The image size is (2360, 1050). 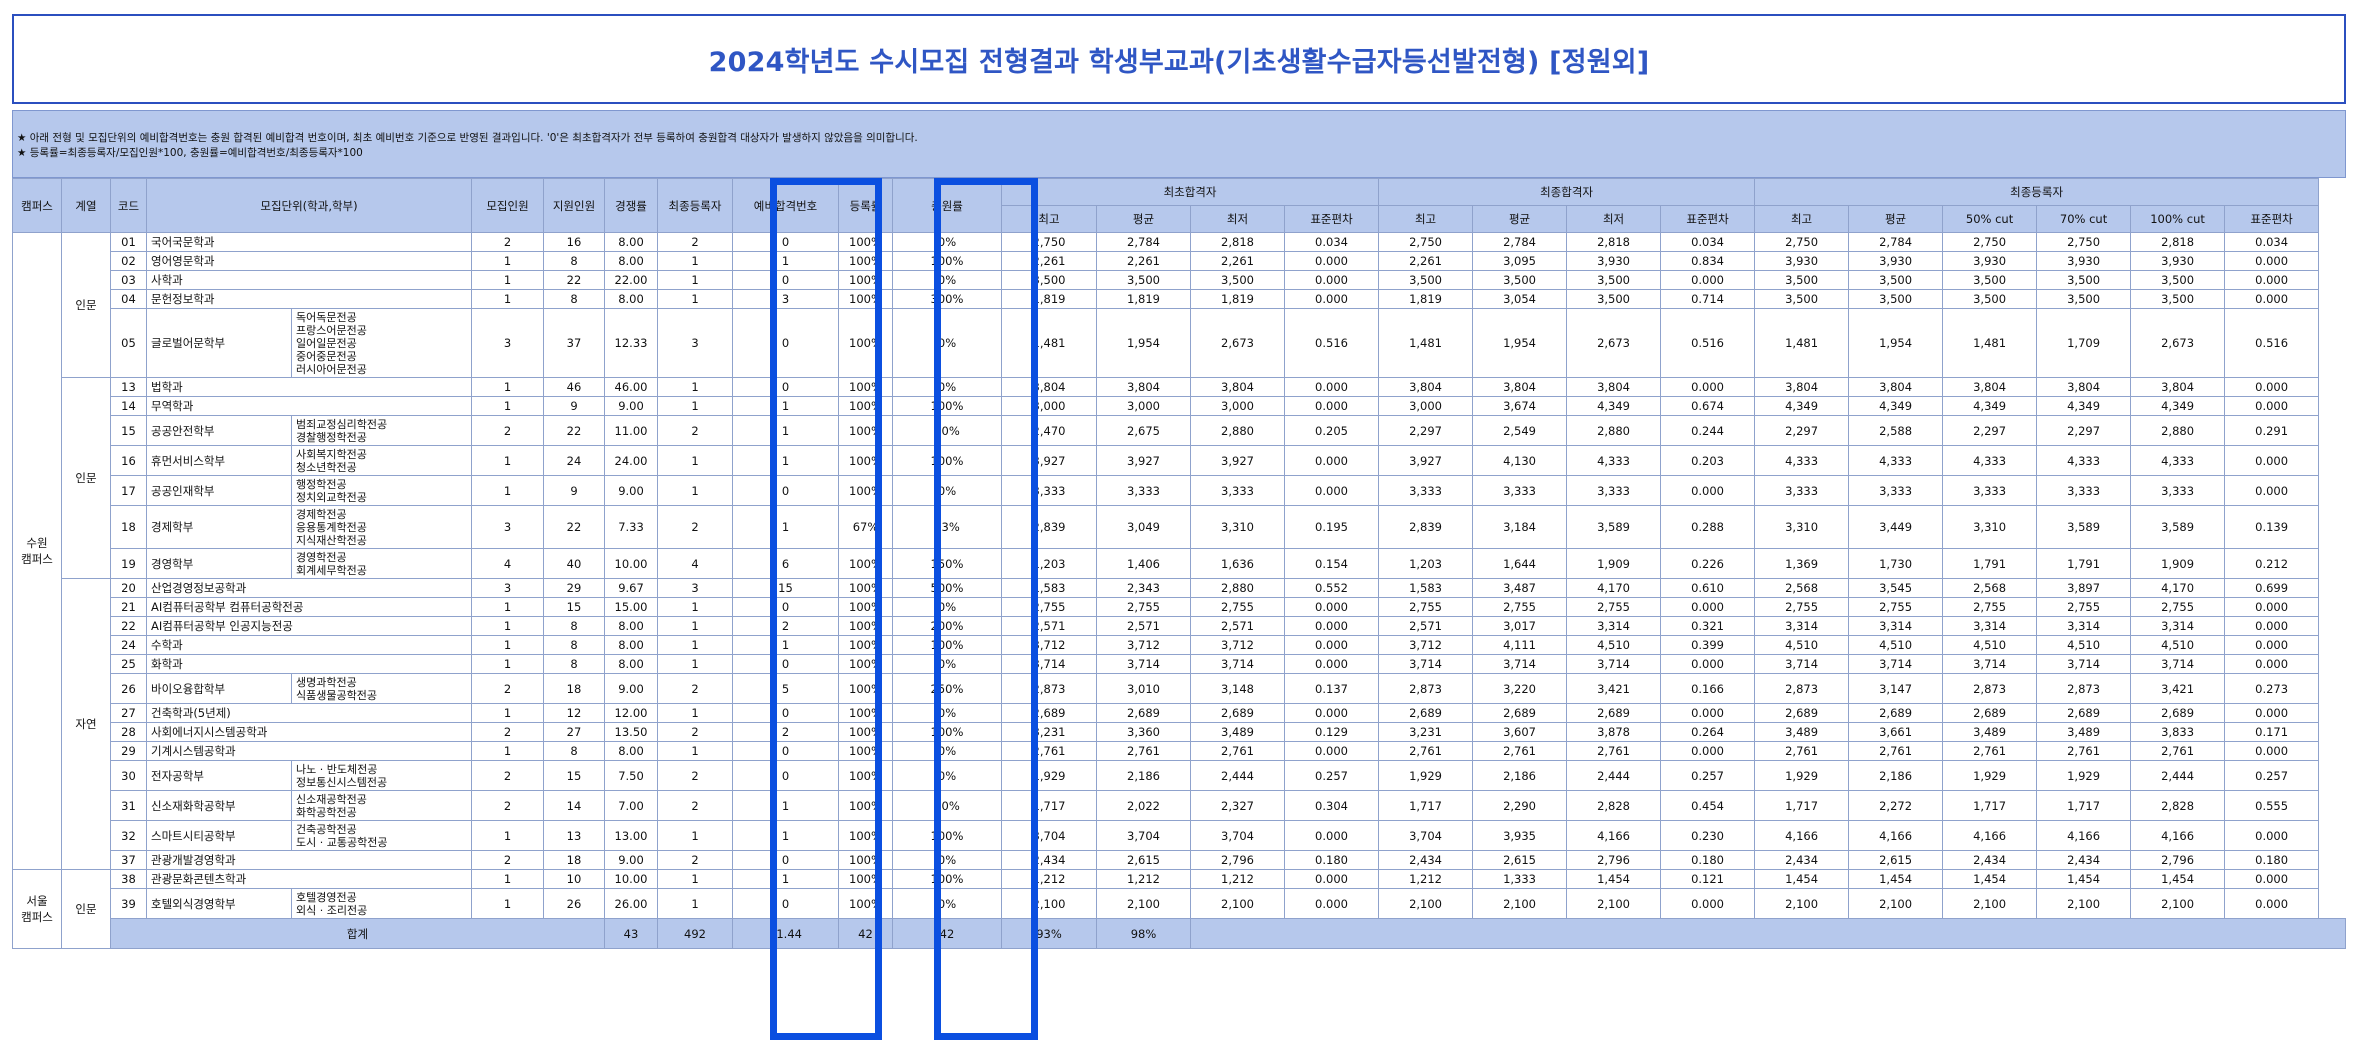 I want to click on unit-name-cell: 무역학과, so click(x=309, y=406).